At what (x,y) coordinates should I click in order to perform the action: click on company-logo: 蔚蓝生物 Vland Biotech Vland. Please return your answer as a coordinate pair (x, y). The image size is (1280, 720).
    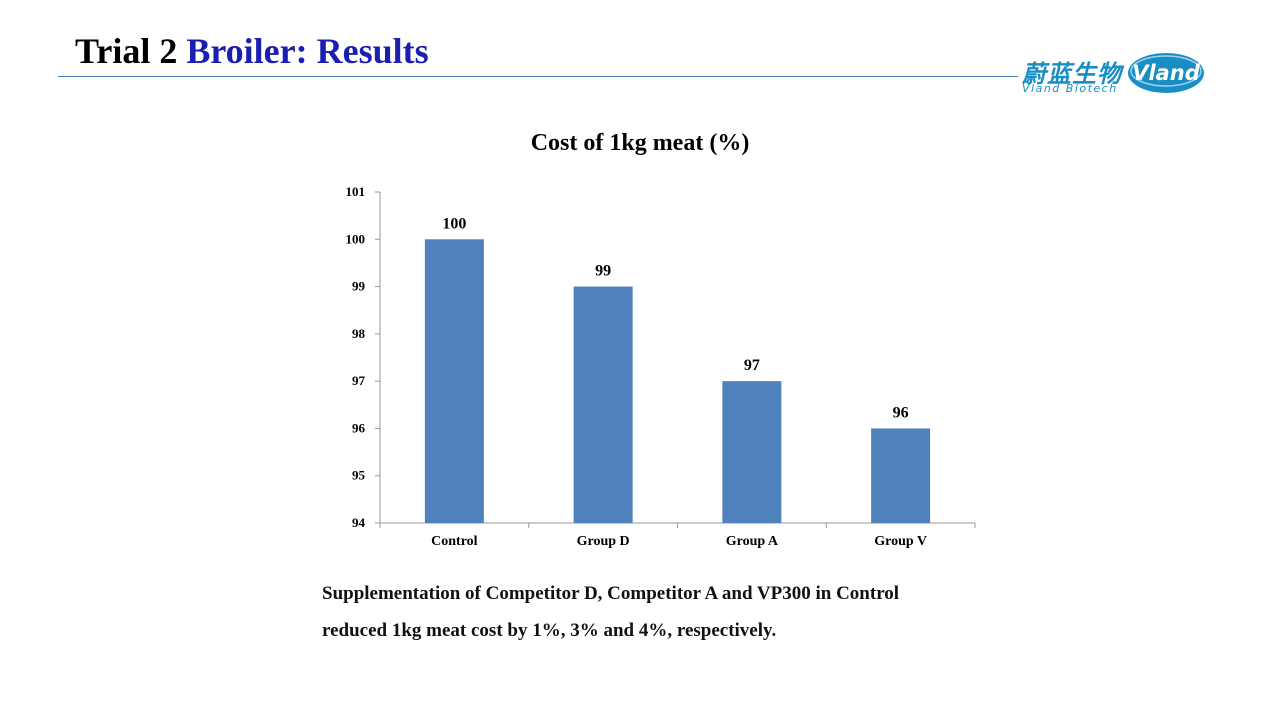
    Looking at the image, I should click on (1112, 75).